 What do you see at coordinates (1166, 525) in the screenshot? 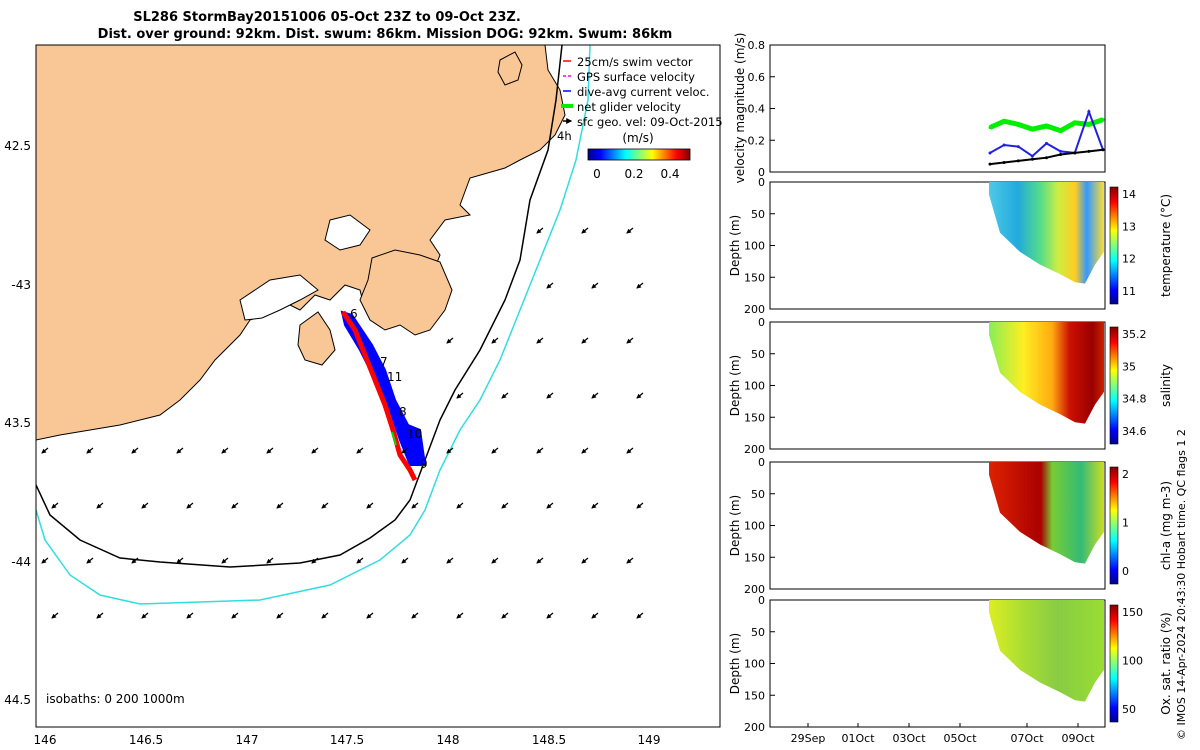
I see `colorbar-label: chl-a (mg m-3)` at bounding box center [1166, 525].